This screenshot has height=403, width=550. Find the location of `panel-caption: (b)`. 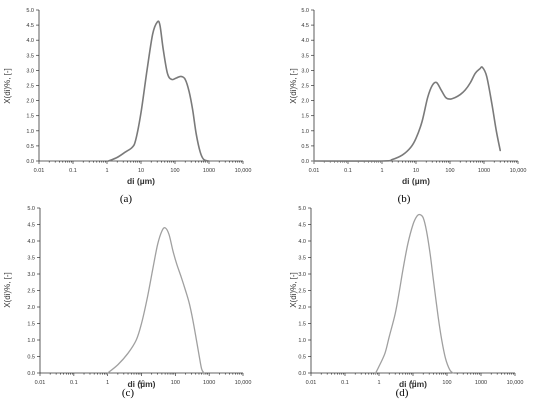

panel-caption: (b) is located at coordinates (404, 199).